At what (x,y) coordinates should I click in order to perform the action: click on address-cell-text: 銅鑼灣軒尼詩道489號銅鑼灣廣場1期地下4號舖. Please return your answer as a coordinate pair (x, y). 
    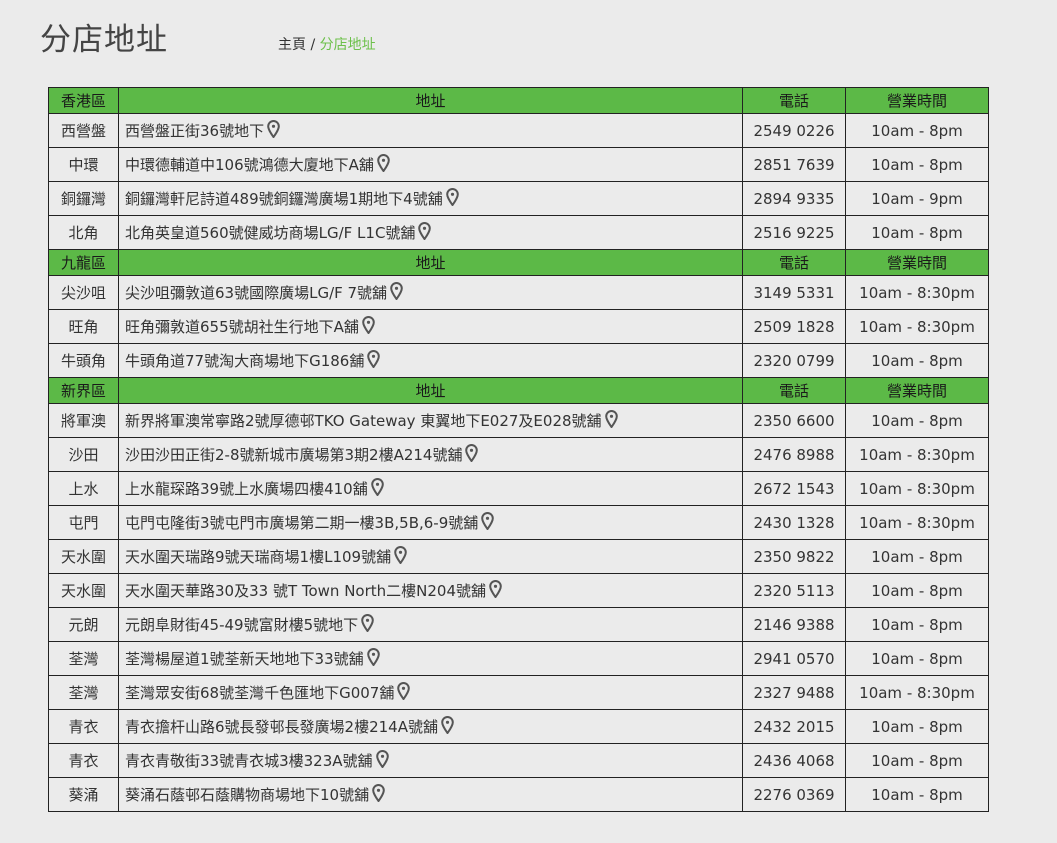
    Looking at the image, I should click on (284, 199).